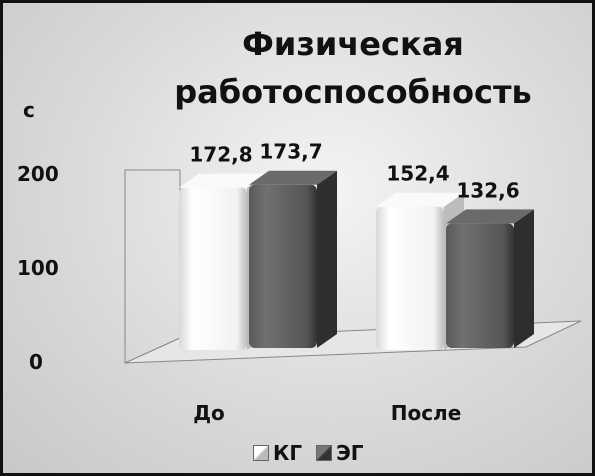 Image resolution: width=595 pixels, height=476 pixels. Describe the element at coordinates (353, 92) in the screenshot. I see `chart-title-line-2: работоспособность` at that location.